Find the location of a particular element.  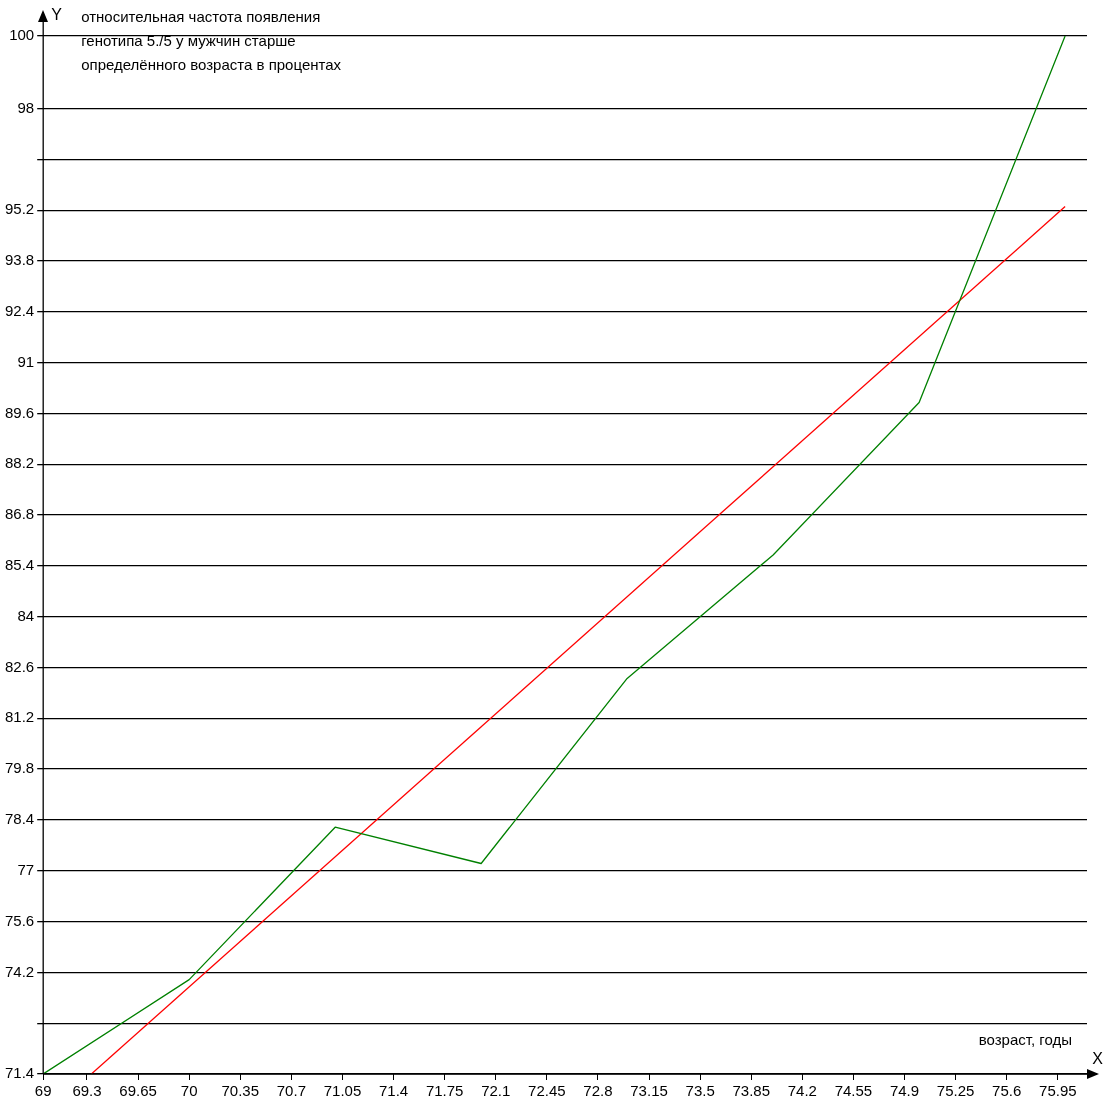

y-tick-label: 75.6 is located at coordinates (19, 920).